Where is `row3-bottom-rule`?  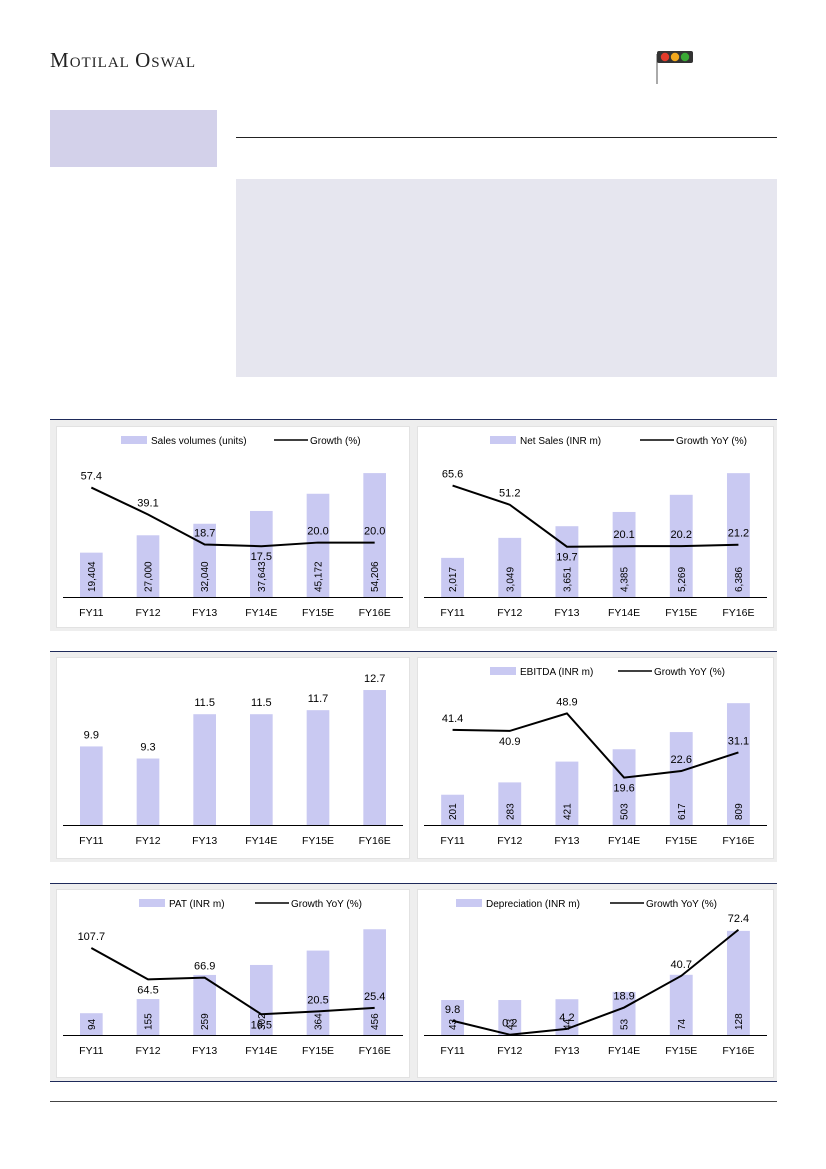 row3-bottom-rule is located at coordinates (413, 1081).